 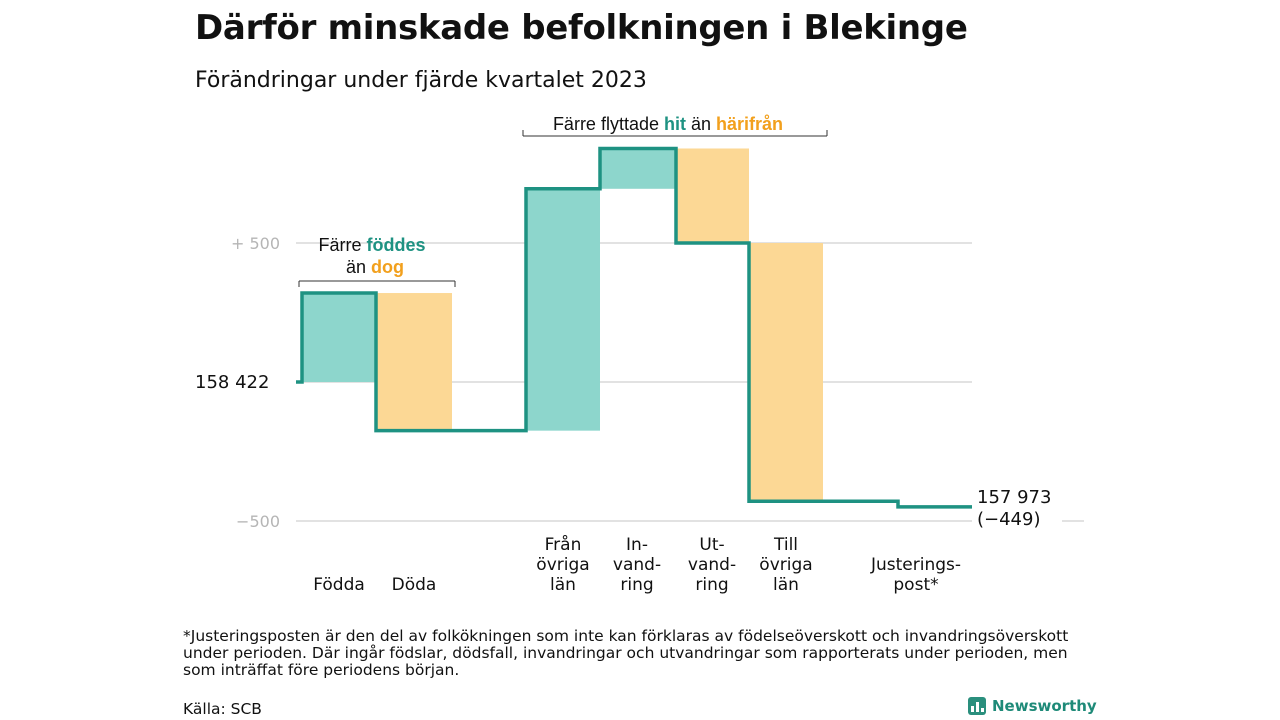 What do you see at coordinates (711, 585) in the screenshot?
I see `x-label-4-2: ring` at bounding box center [711, 585].